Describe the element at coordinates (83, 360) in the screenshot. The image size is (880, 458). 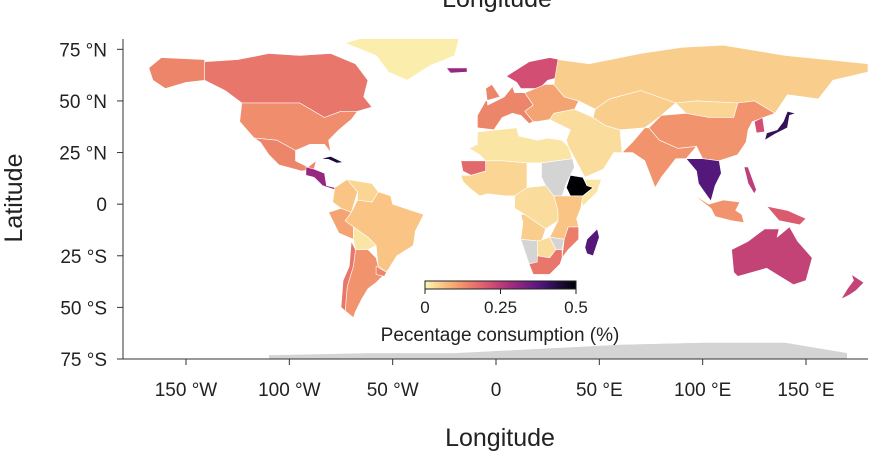
I see `y-tick-label: 75 °S` at that location.